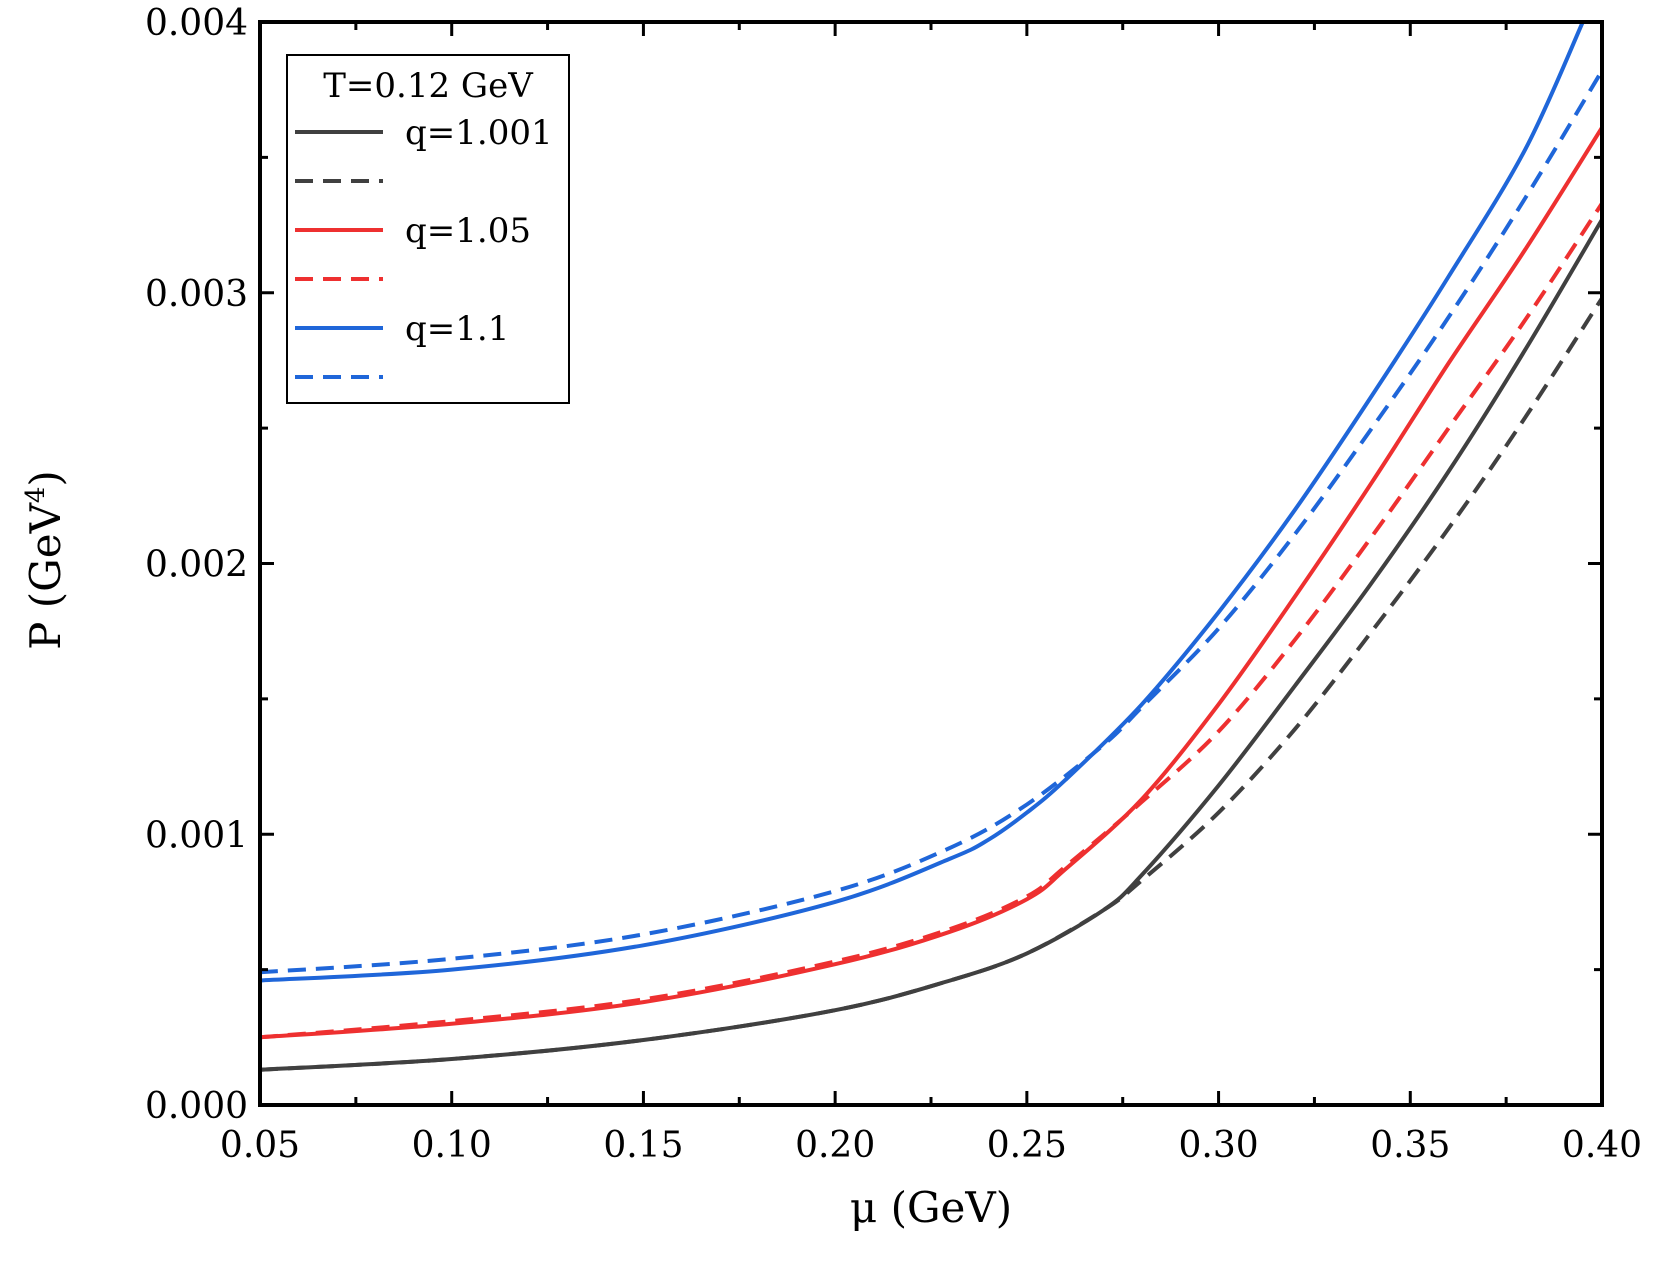 The height and width of the screenshot is (1277, 1653). What do you see at coordinates (196, 1106) in the screenshot?
I see `y-tick-label: 0.000` at bounding box center [196, 1106].